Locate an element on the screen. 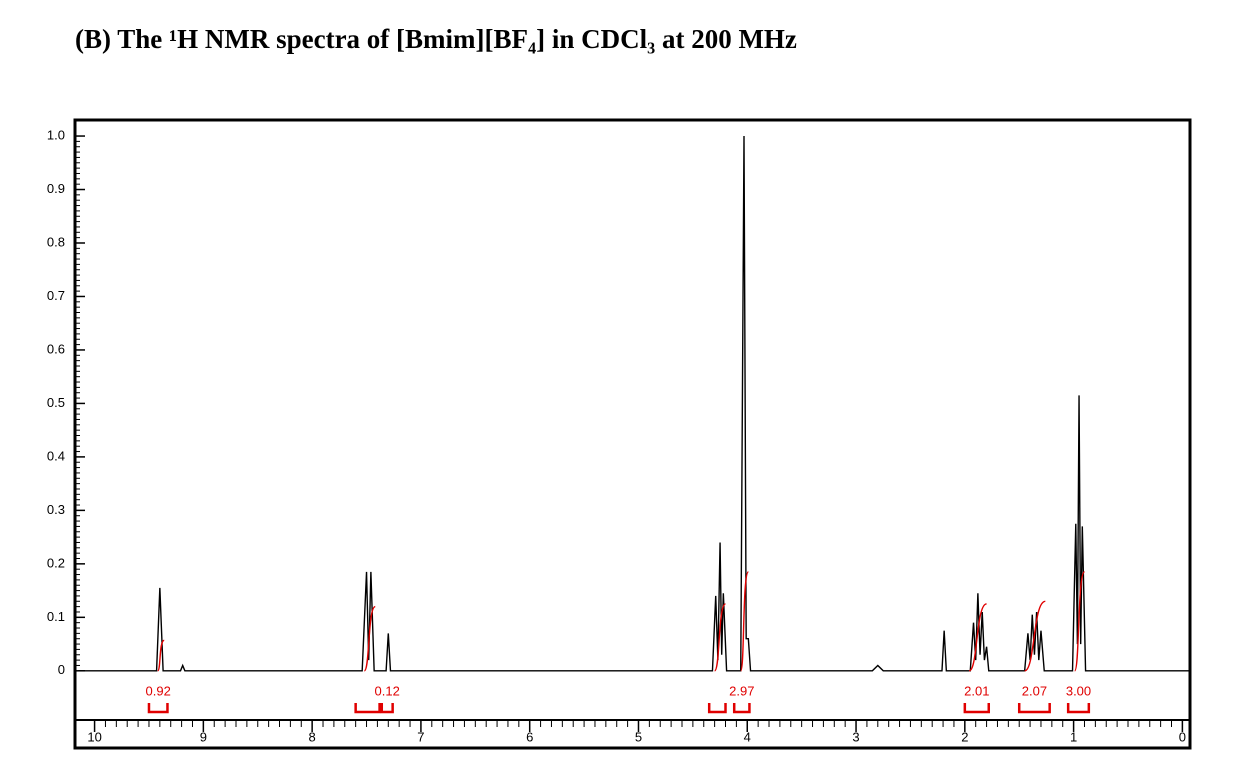  x-tick-label: 4 is located at coordinates (747, 736).